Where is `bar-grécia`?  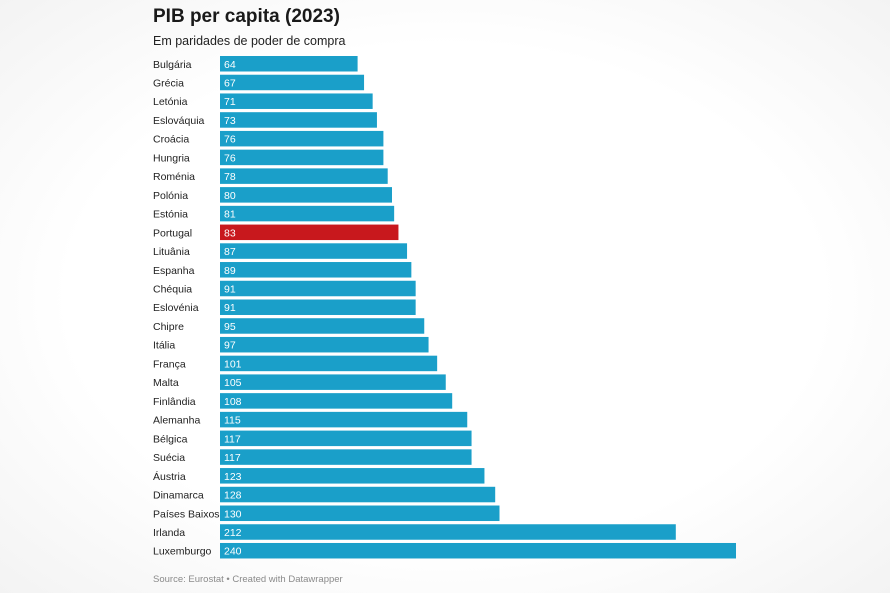 bar-grécia is located at coordinates (292, 82).